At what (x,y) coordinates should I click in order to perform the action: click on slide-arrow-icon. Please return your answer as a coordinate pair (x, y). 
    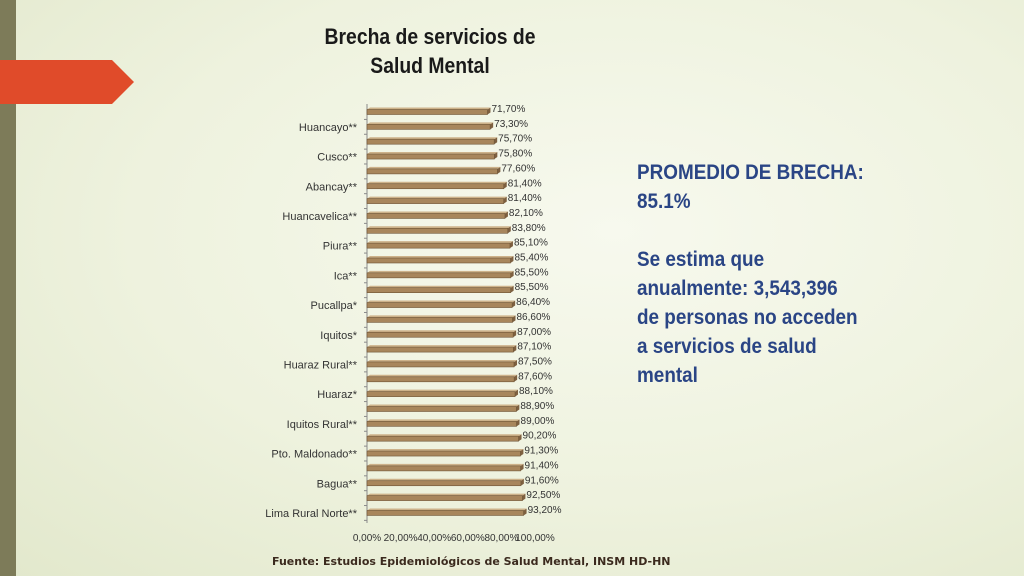
    Looking at the image, I should click on (67, 82).